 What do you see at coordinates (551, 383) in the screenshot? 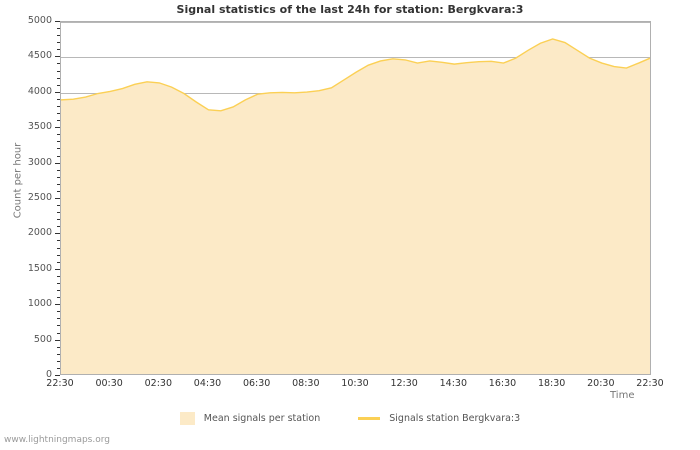
I see `x-axis-tick-label: 18:30` at bounding box center [551, 383].